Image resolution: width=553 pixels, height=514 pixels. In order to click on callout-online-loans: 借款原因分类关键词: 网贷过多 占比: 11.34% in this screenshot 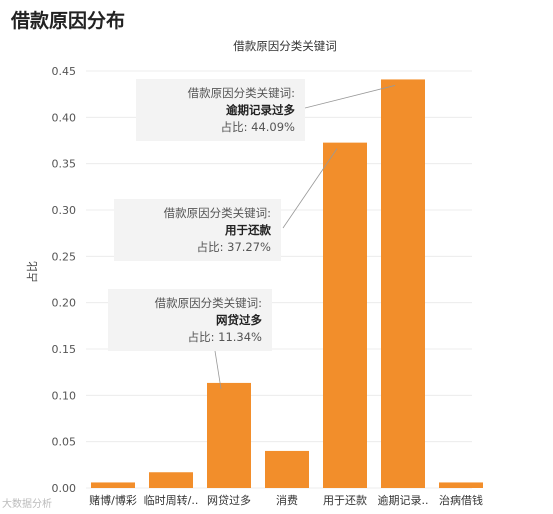, I will do `click(190, 320)`.